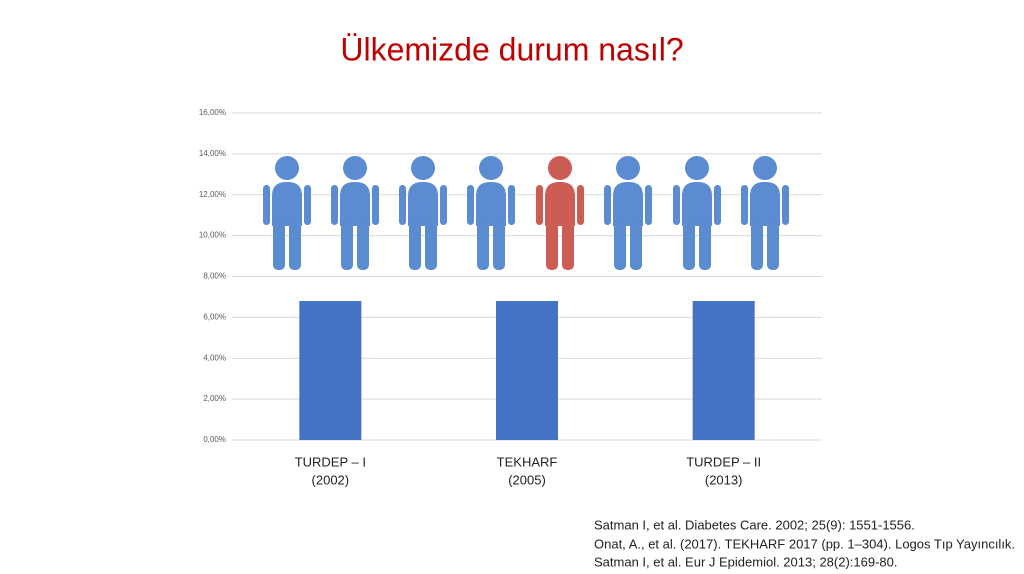 The width and height of the screenshot is (1024, 574). I want to click on y-tick-label: 0,00%, so click(214, 439).